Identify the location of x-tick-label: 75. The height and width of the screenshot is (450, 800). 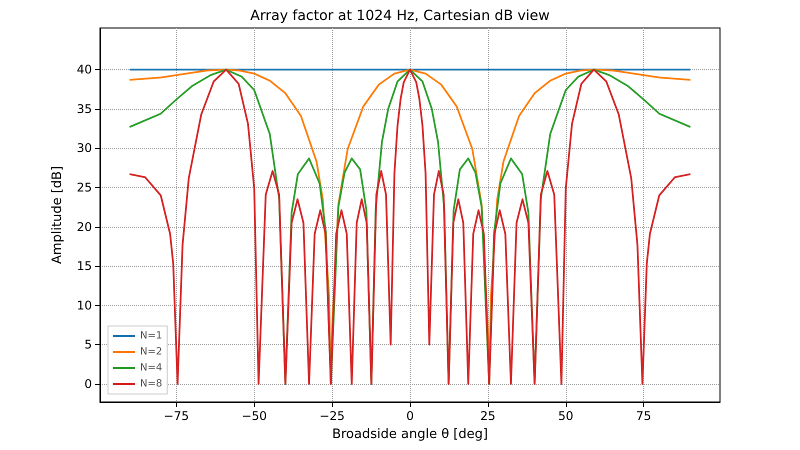
(644, 416).